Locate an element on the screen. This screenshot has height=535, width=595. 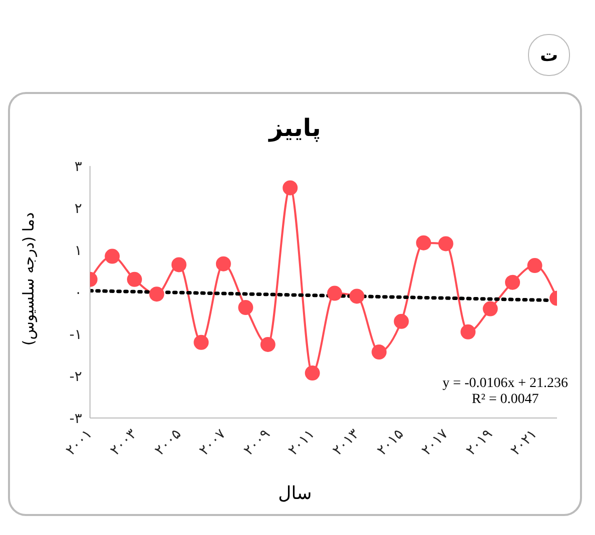
x-tick-label: ۲۰۱۱ is located at coordinates (301, 442).